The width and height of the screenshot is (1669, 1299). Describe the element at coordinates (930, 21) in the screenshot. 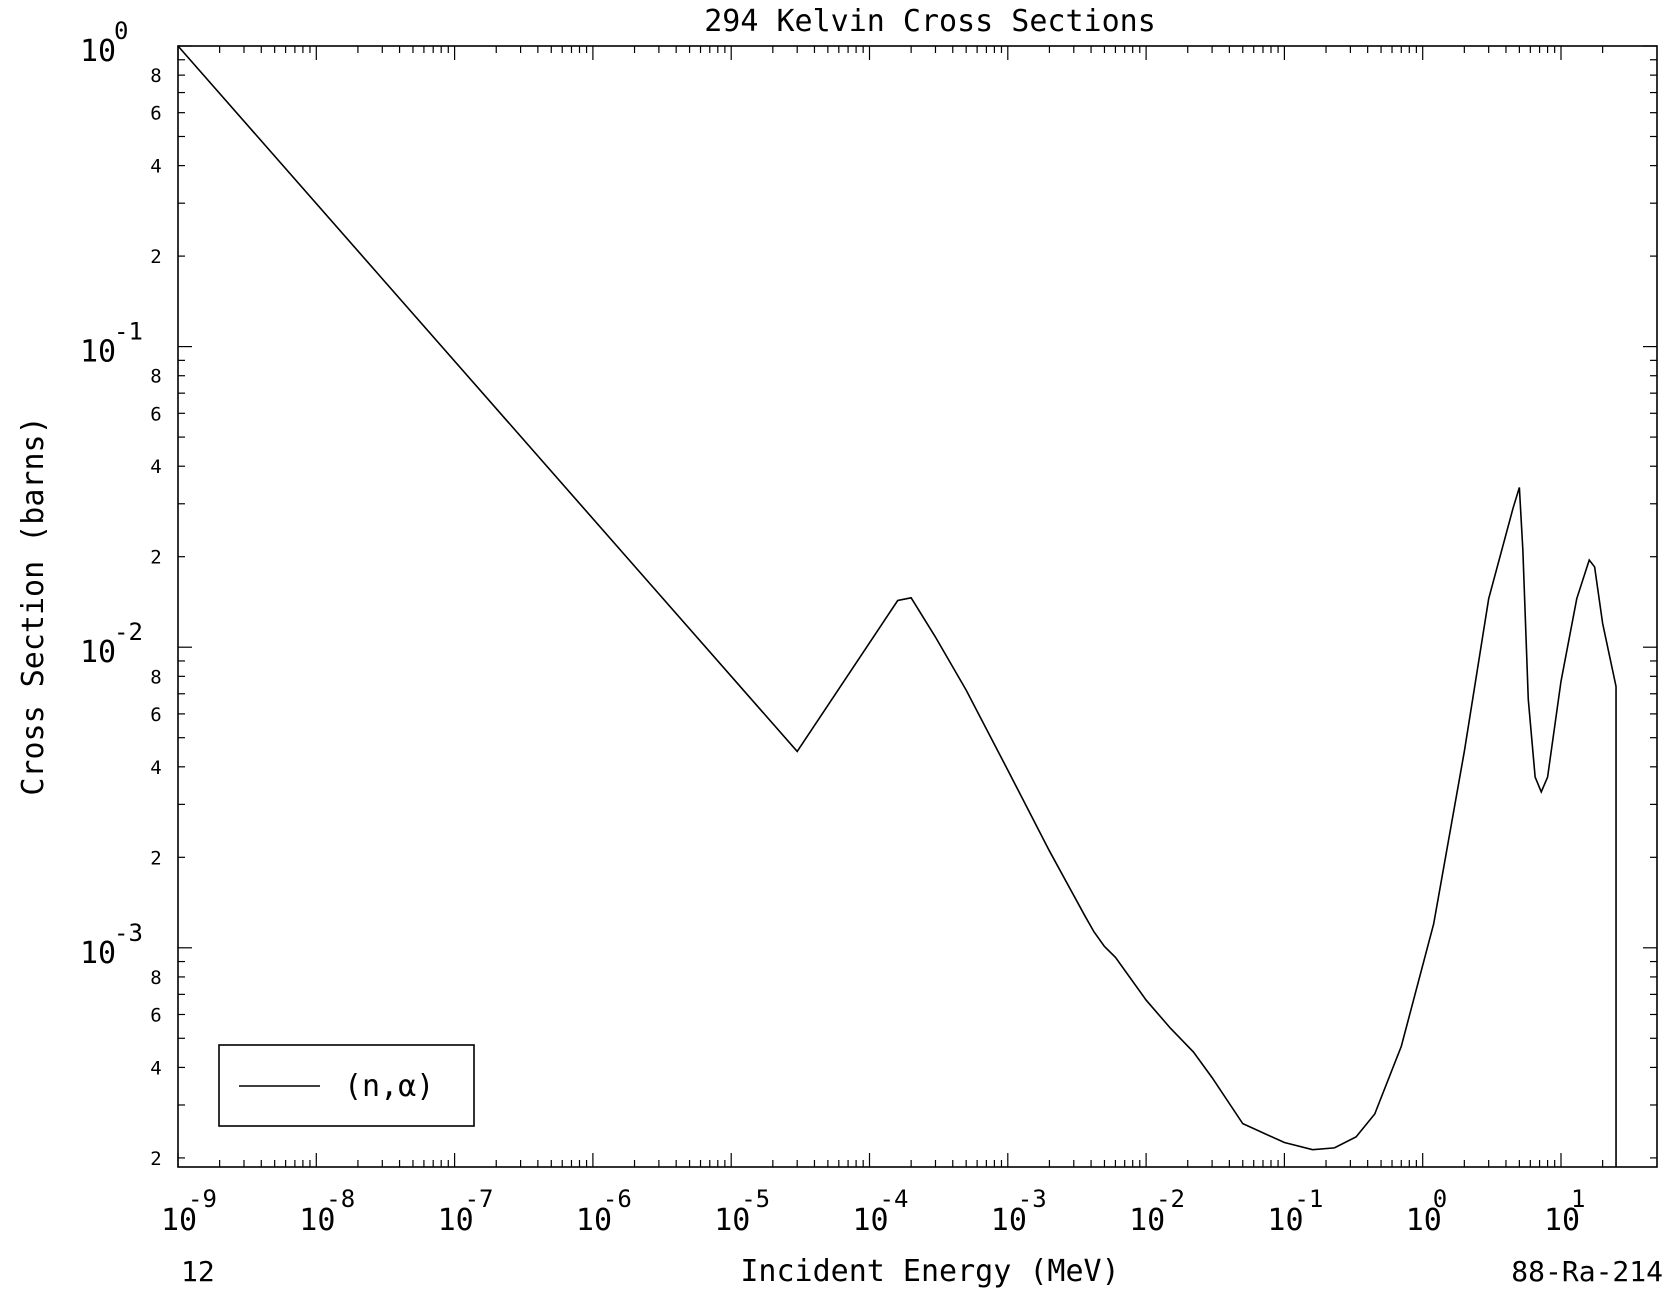

I see `chart-title: 294 Kelvin Cross Sections` at that location.